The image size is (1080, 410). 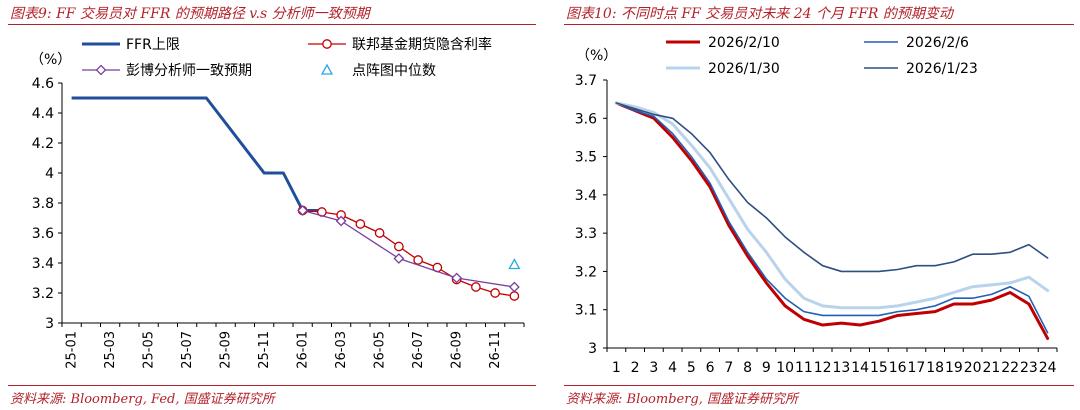 I want to click on left-legend-label: 点阵图中位数, so click(x=394, y=71).